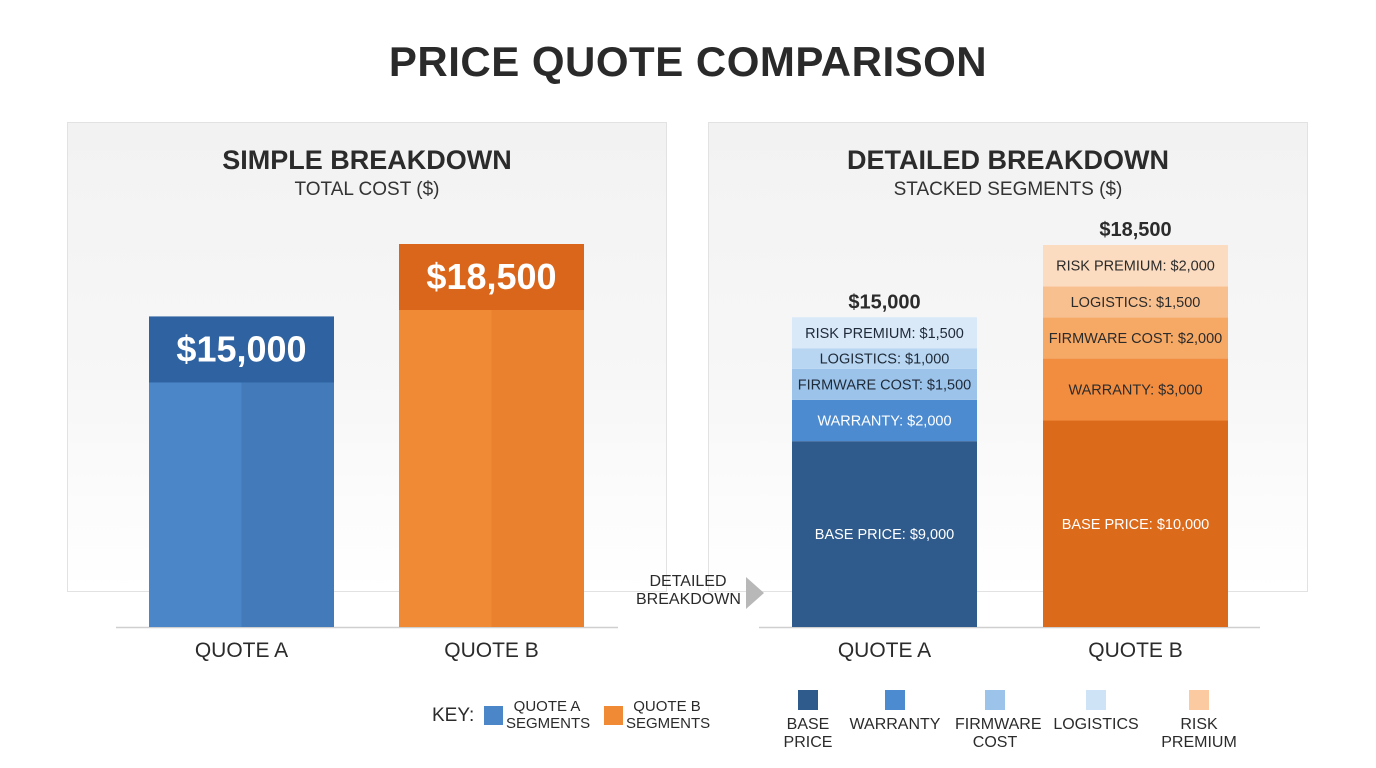  Describe the element at coordinates (1135, 230) in the screenshot. I see `total-value-label: $18,500` at that location.